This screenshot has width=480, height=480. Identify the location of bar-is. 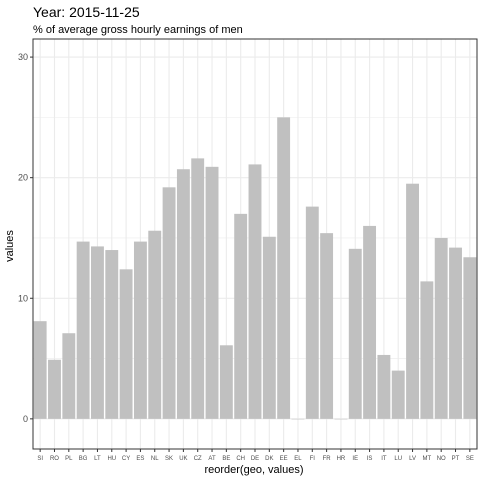
(370, 322).